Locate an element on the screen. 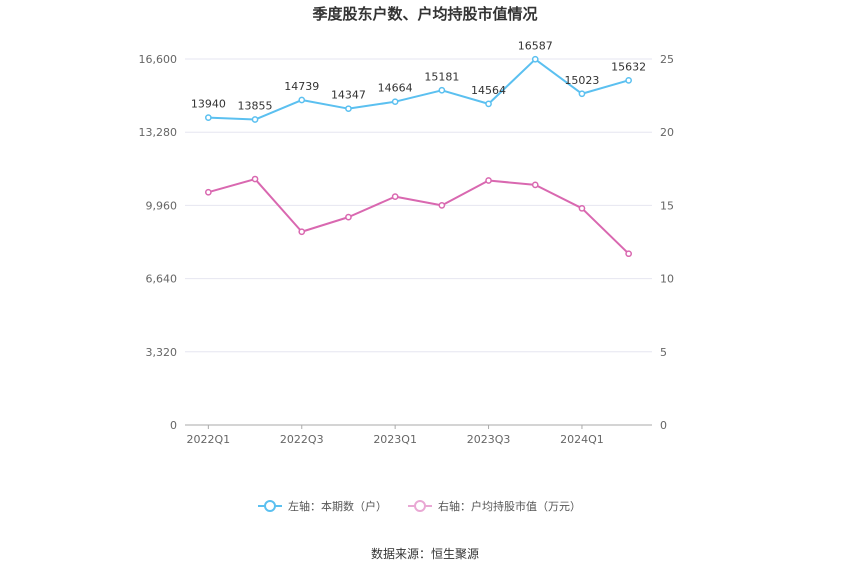 The image size is (850, 575). left-axis-tick-label: 16,600 is located at coordinates (158, 59).